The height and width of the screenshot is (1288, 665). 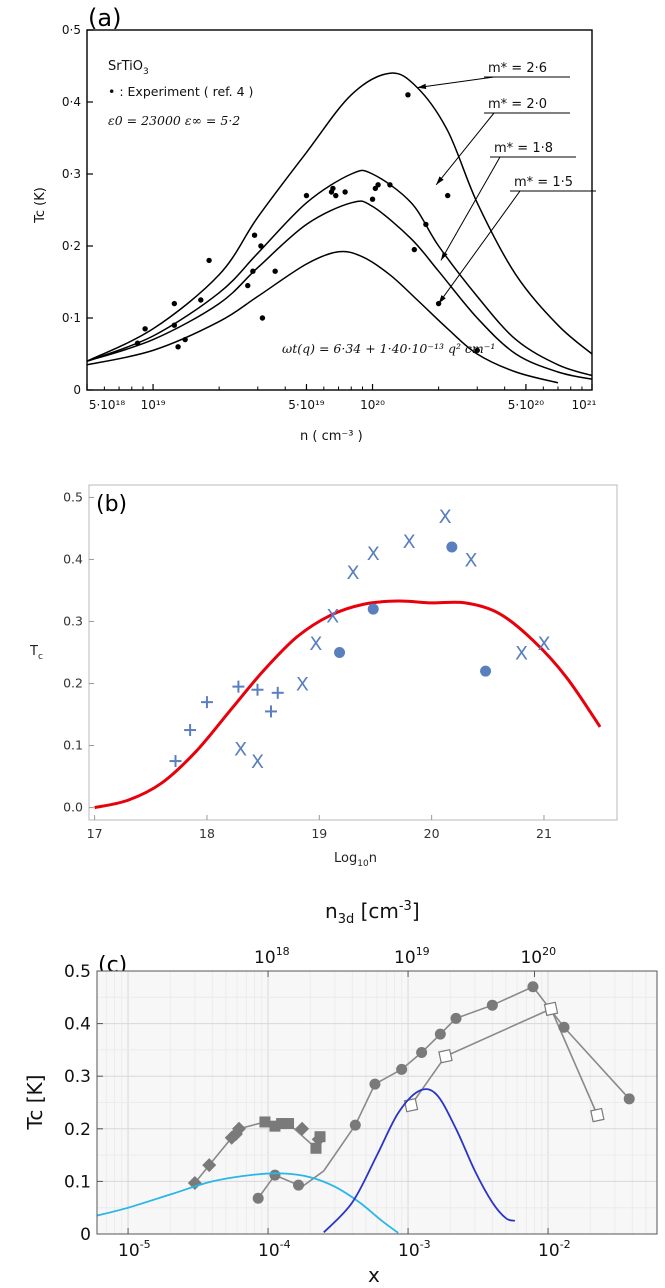 What do you see at coordinates (78, 652) in the screenshot?
I see `panel-b-y-ticks: 0.0 0.1 0.2 0.3 0.4 0.5` at bounding box center [78, 652].